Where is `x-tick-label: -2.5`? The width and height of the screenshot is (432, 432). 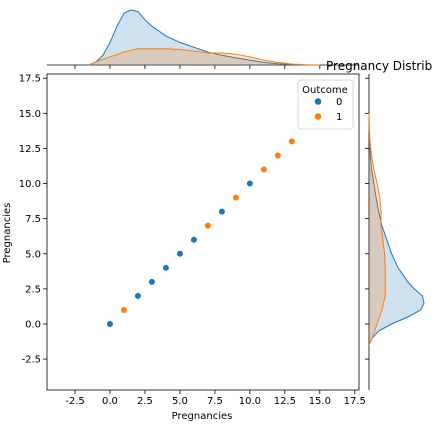
x-tick-label: -2.5 is located at coordinates (75, 401).